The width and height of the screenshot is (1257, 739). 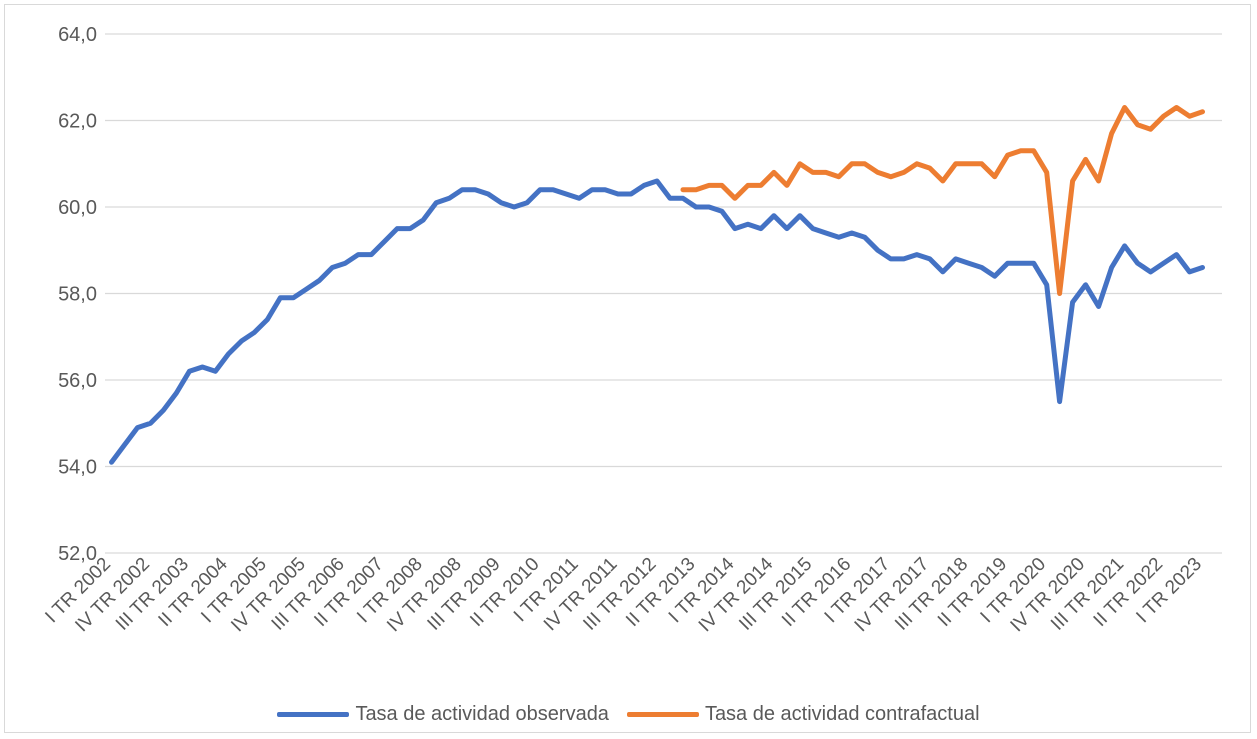 What do you see at coordinates (313, 714) in the screenshot?
I see `legend-swatch-observed` at bounding box center [313, 714].